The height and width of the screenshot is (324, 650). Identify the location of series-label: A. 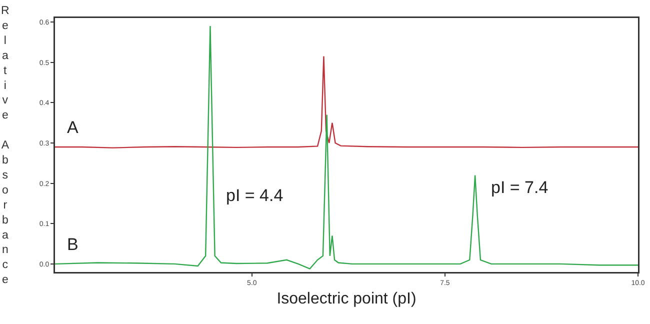
(73, 127).